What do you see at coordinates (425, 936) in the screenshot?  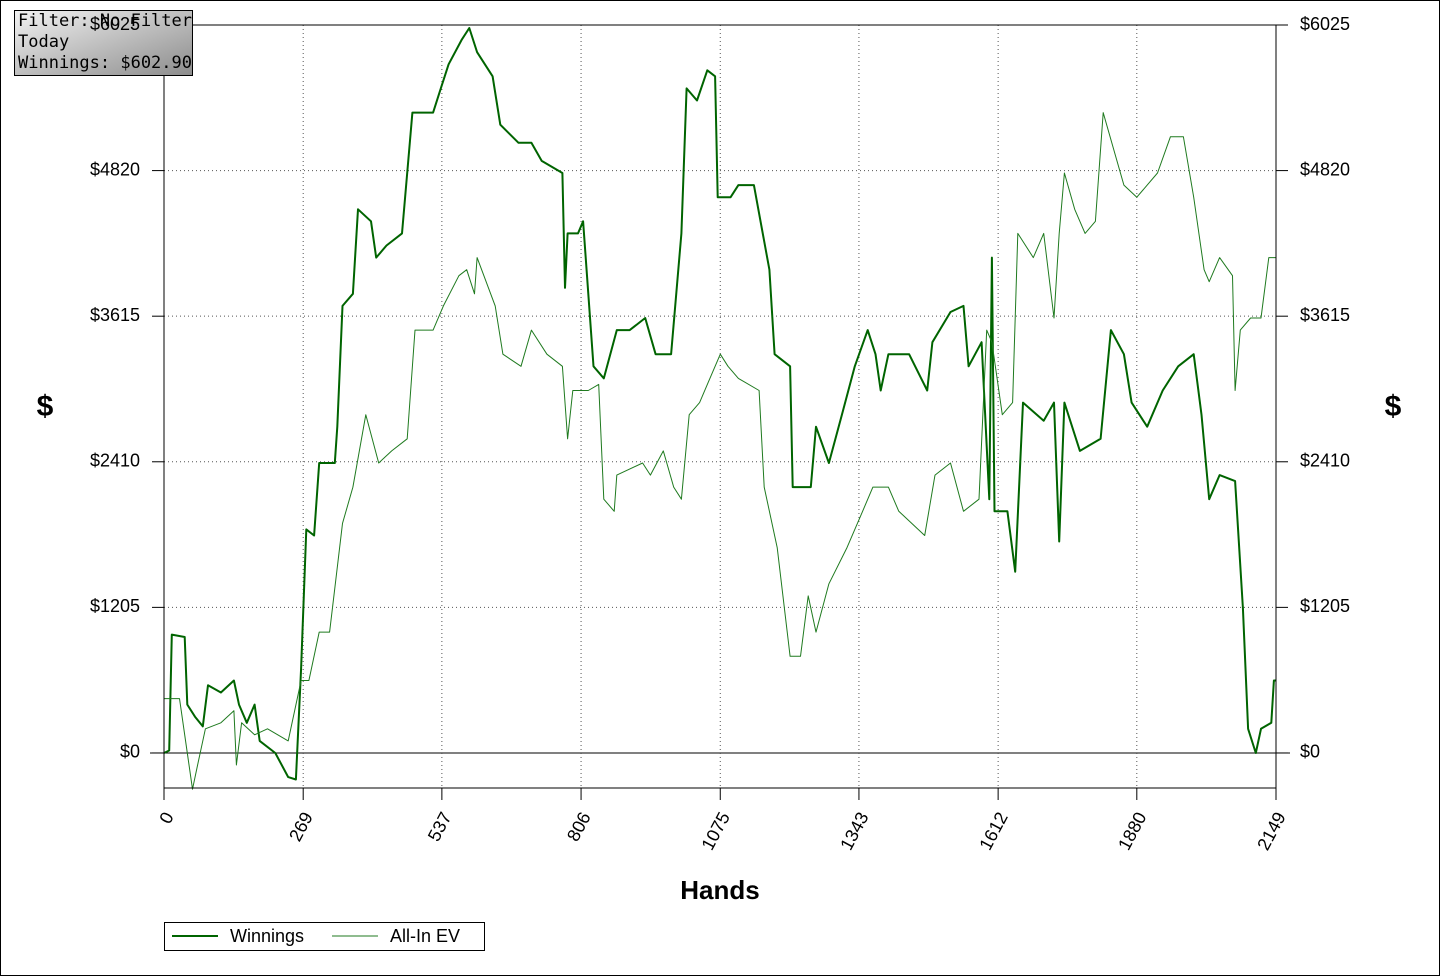 I see `legend-label: All-In EV` at bounding box center [425, 936].